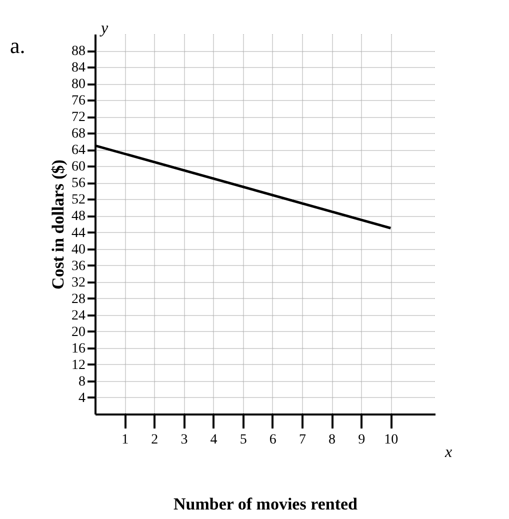 Image resolution: width=509 pixels, height=519 pixels. Describe the element at coordinates (79, 84) in the screenshot. I see `y-tick-label: 80` at that location.